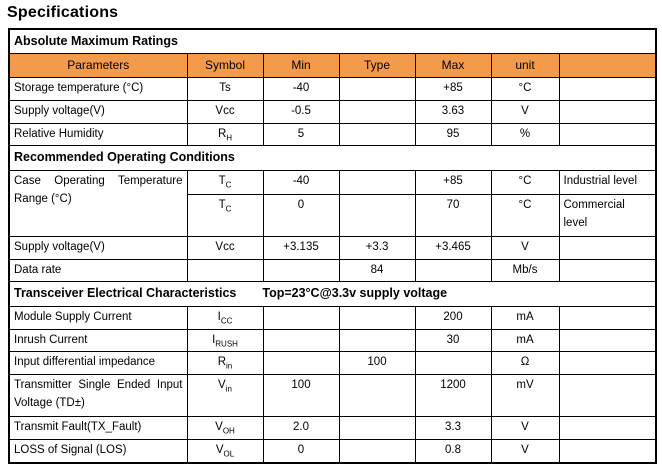  Describe the element at coordinates (525, 363) in the screenshot. I see `cell-unit: Ω` at that location.